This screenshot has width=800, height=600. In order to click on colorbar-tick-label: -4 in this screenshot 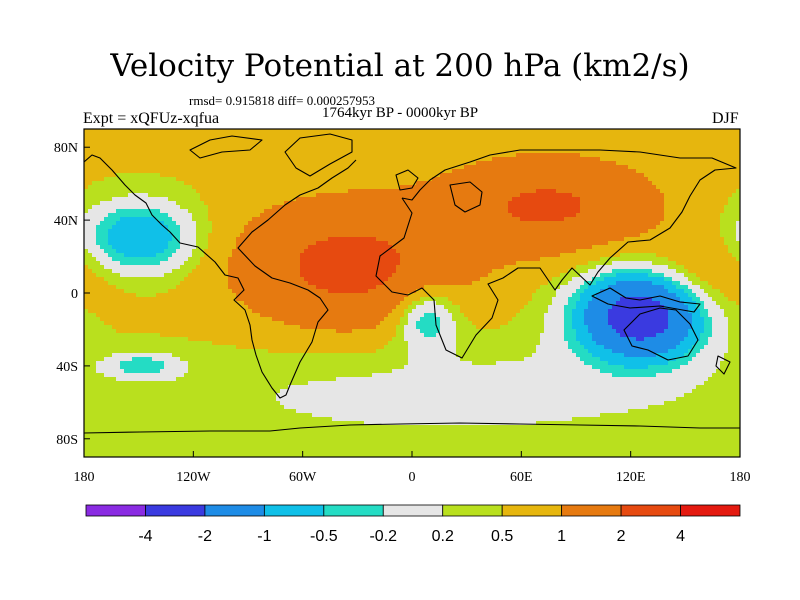, I will do `click(145, 536)`.